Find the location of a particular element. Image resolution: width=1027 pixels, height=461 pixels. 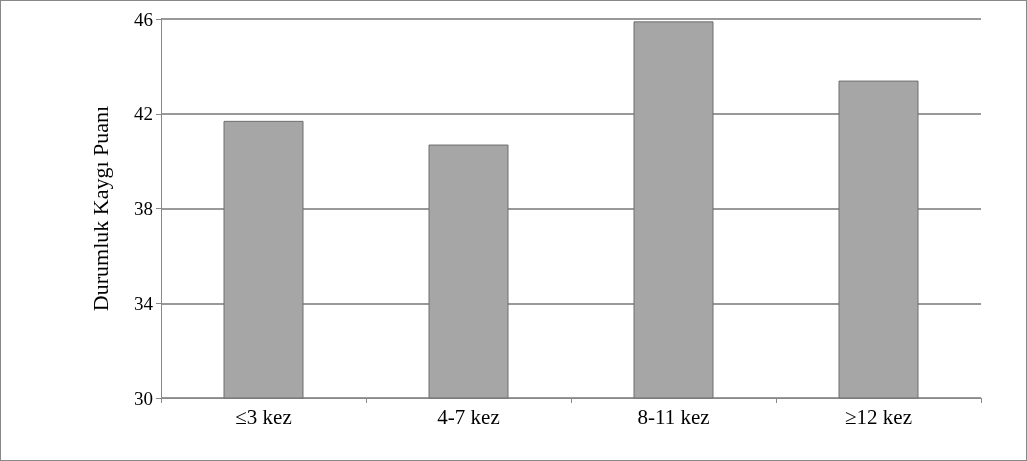

y-axis-title: Durumluk Kaygı Puanı is located at coordinates (100, 208).